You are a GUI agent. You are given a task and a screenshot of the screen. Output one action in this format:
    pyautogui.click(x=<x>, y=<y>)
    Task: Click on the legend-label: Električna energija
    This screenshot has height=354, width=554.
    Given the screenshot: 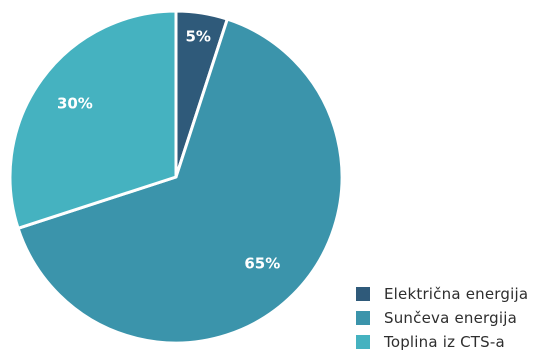 What is the action you would take?
    pyautogui.click(x=456, y=294)
    